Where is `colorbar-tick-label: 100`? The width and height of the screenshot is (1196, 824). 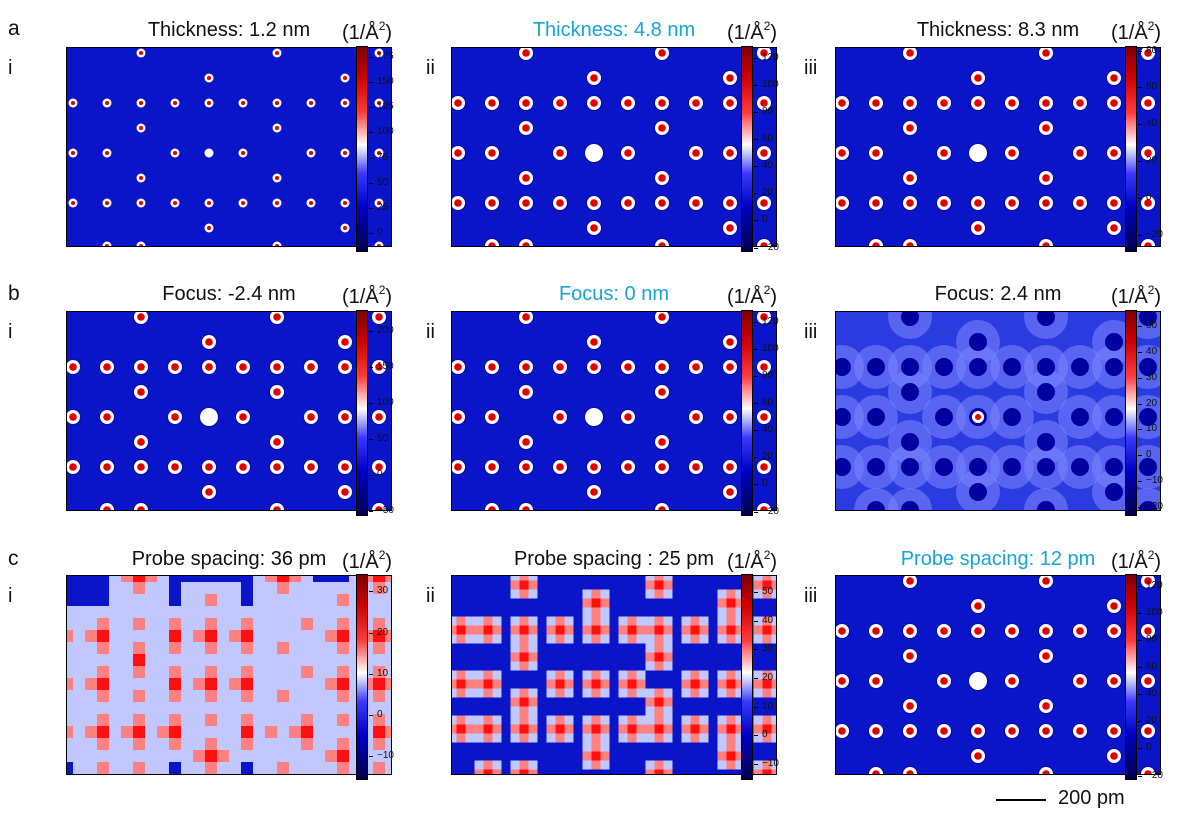
colorbar-tick-label: 100 is located at coordinates (385, 403).